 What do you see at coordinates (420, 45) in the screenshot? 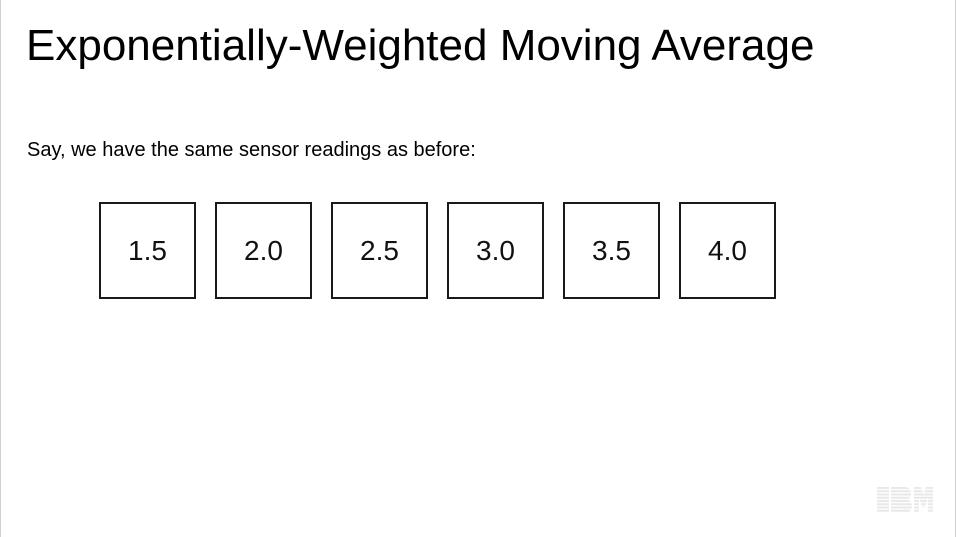
I see `slide-title: Exponentially-Weighted Moving Average` at bounding box center [420, 45].